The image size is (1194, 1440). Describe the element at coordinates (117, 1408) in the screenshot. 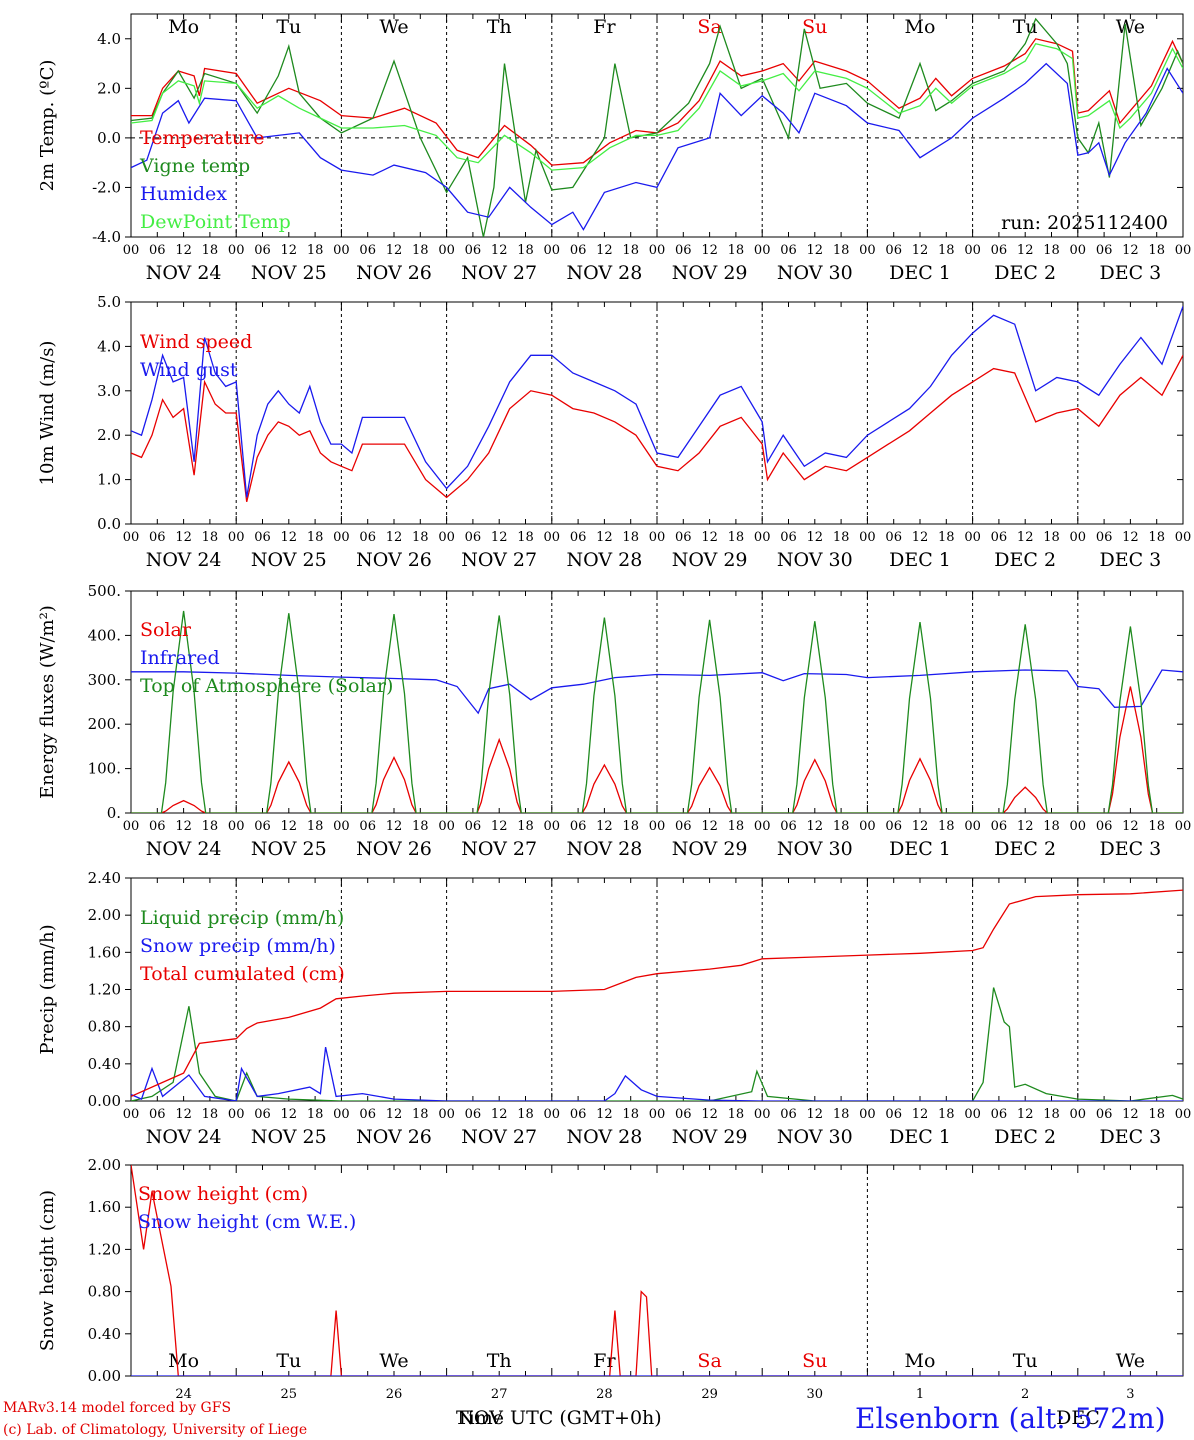

I see `model-credit: MARv3.14 model forced by GFS` at that location.